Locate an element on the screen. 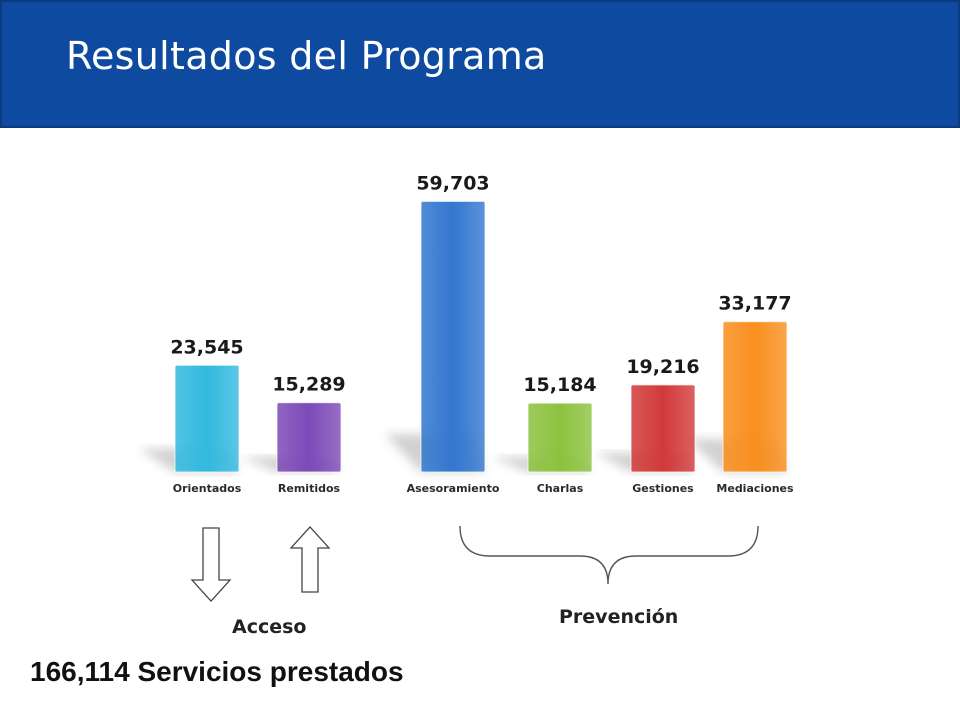 This screenshot has width=960, height=720. category-label-gestiones: Gestiones is located at coordinates (663, 488).